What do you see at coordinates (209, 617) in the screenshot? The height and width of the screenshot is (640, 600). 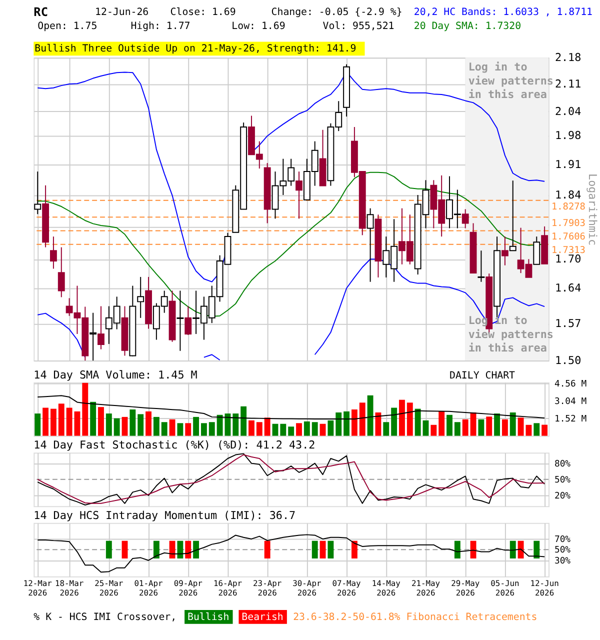 I see `text: Bullish` at bounding box center [209, 617].